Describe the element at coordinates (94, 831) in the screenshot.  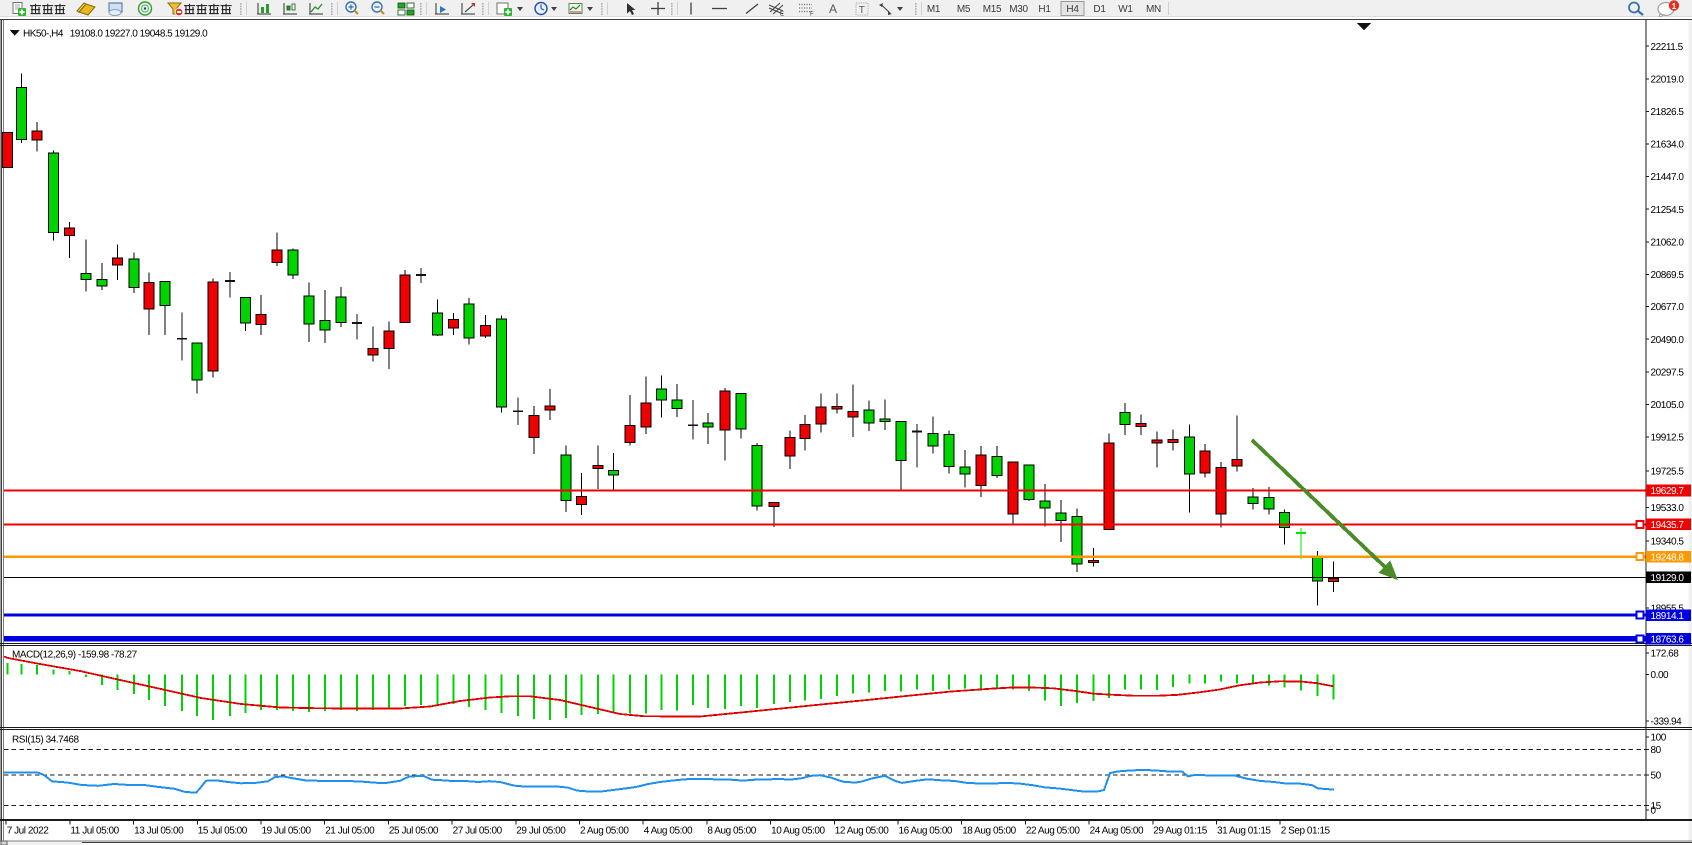
I see `svg-text: 11 Jul 05:00` at that location.